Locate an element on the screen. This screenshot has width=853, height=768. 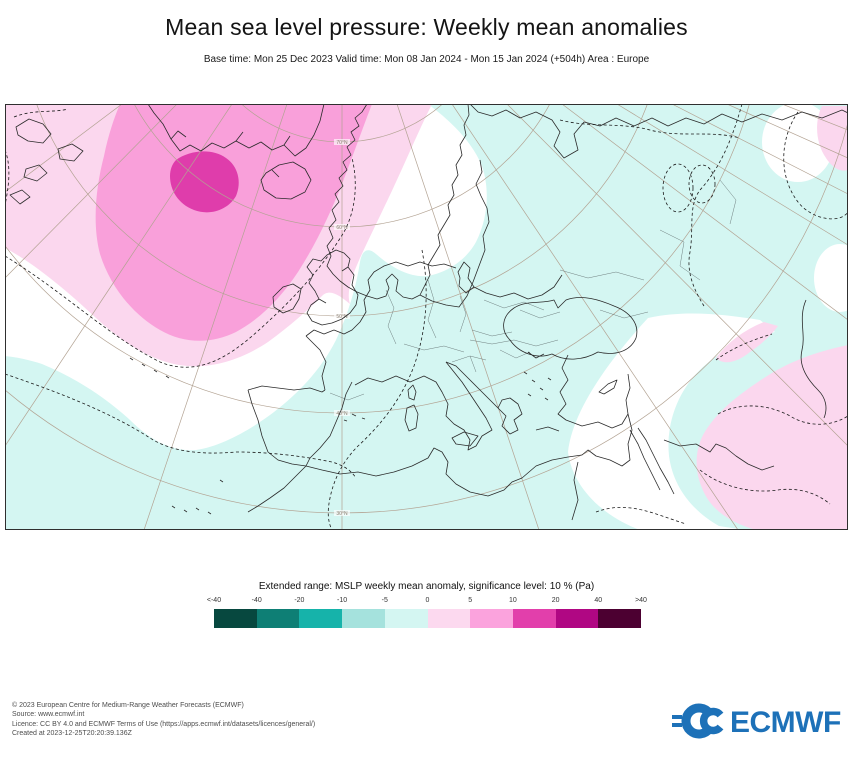
legend-tick: 40 is located at coordinates (598, 600).